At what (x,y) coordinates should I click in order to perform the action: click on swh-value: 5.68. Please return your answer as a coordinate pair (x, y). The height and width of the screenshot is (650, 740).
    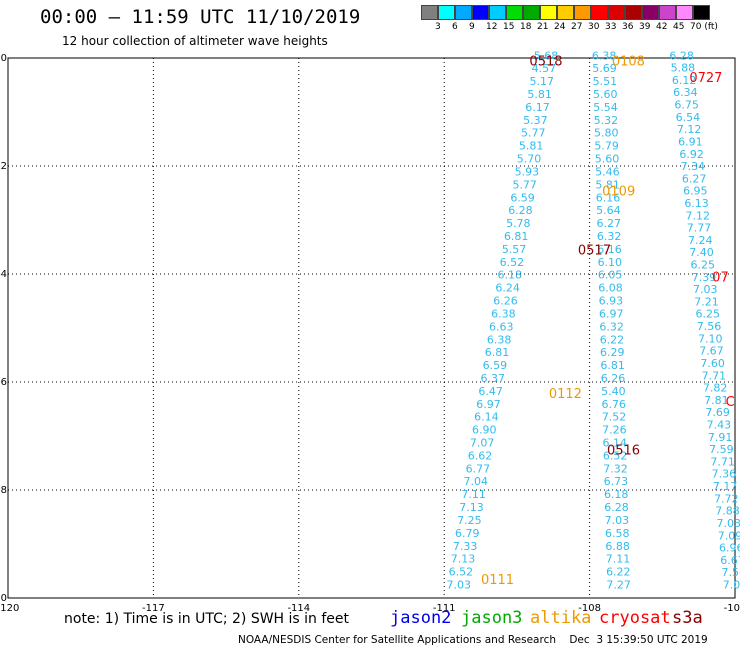
    Looking at the image, I should click on (546, 55).